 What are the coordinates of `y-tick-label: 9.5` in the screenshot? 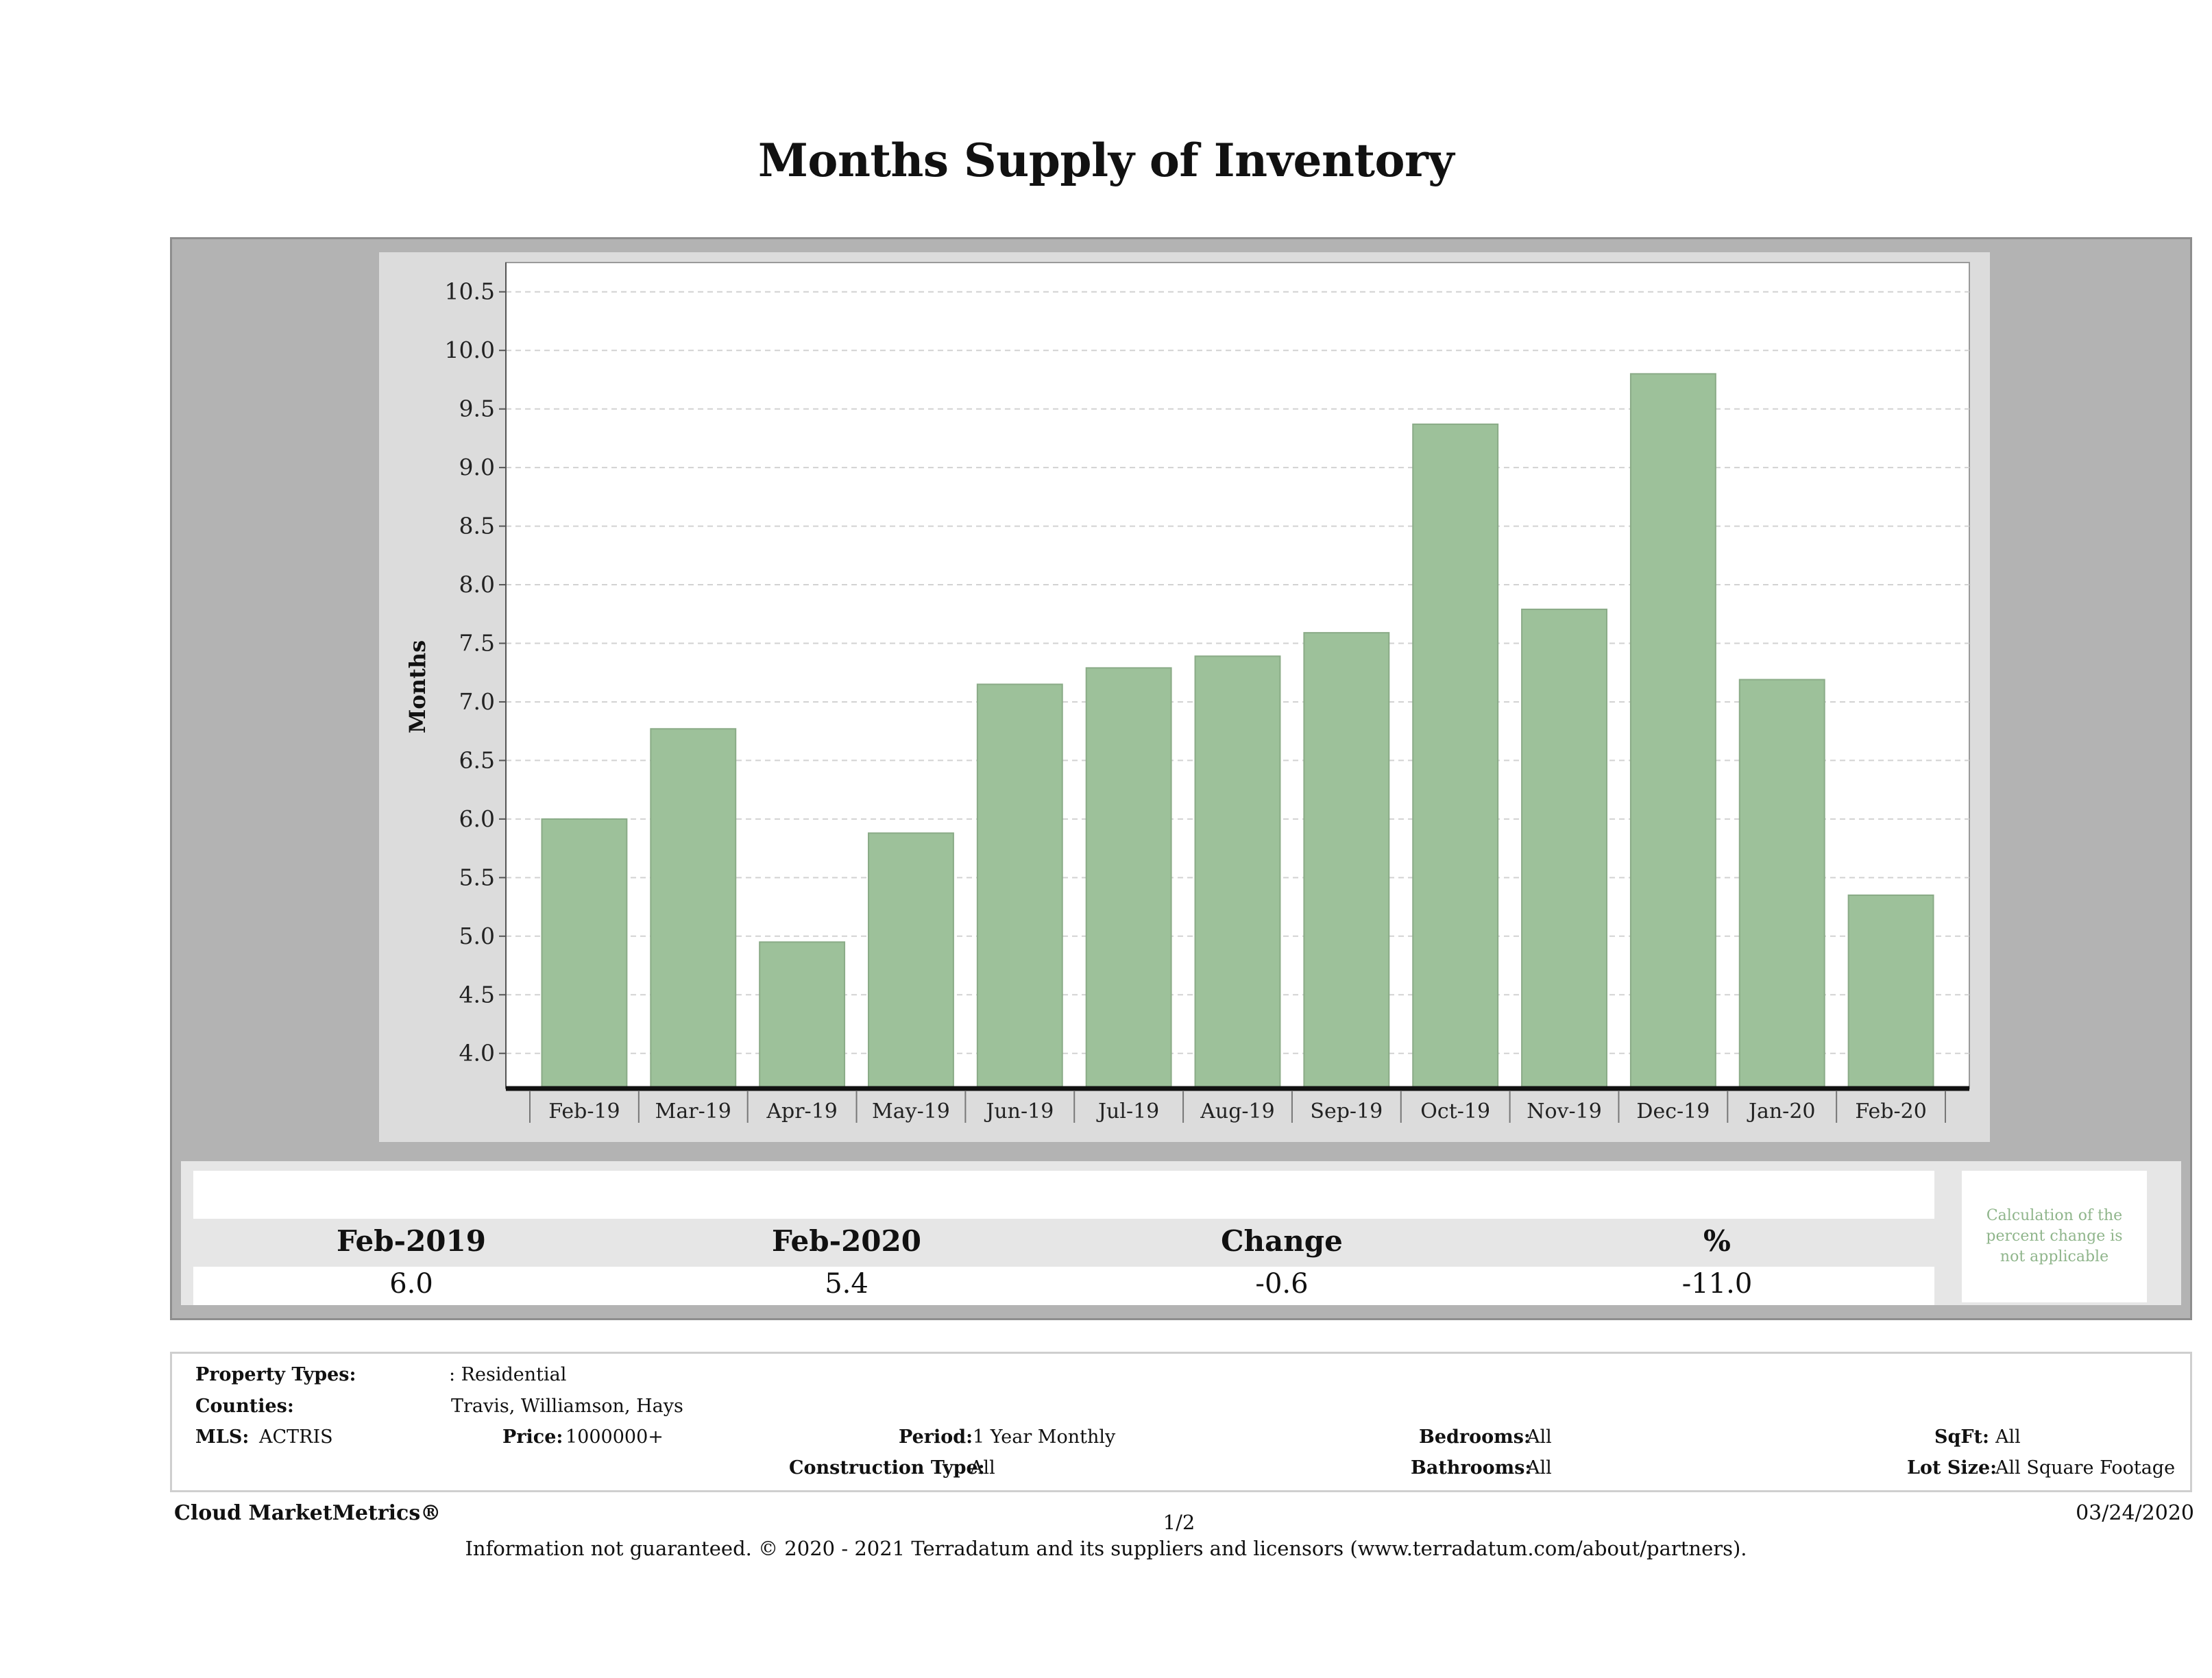 It's located at (477, 409).